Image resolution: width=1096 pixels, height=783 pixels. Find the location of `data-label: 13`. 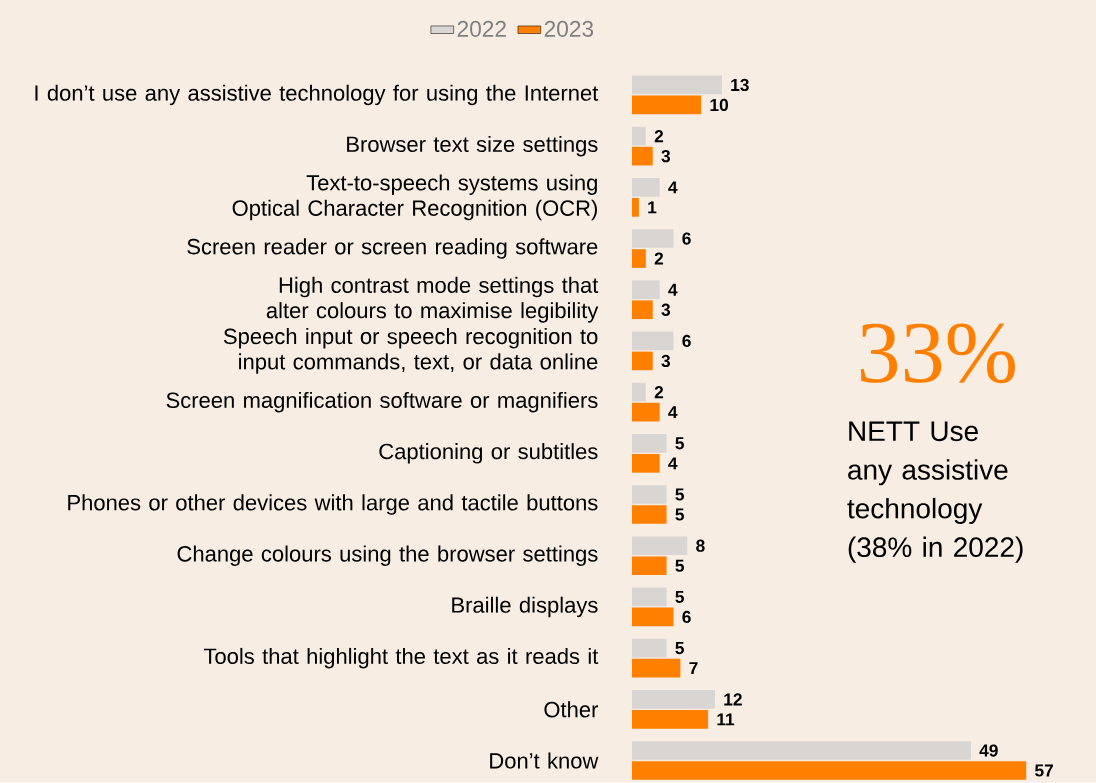

data-label: 13 is located at coordinates (740, 85).